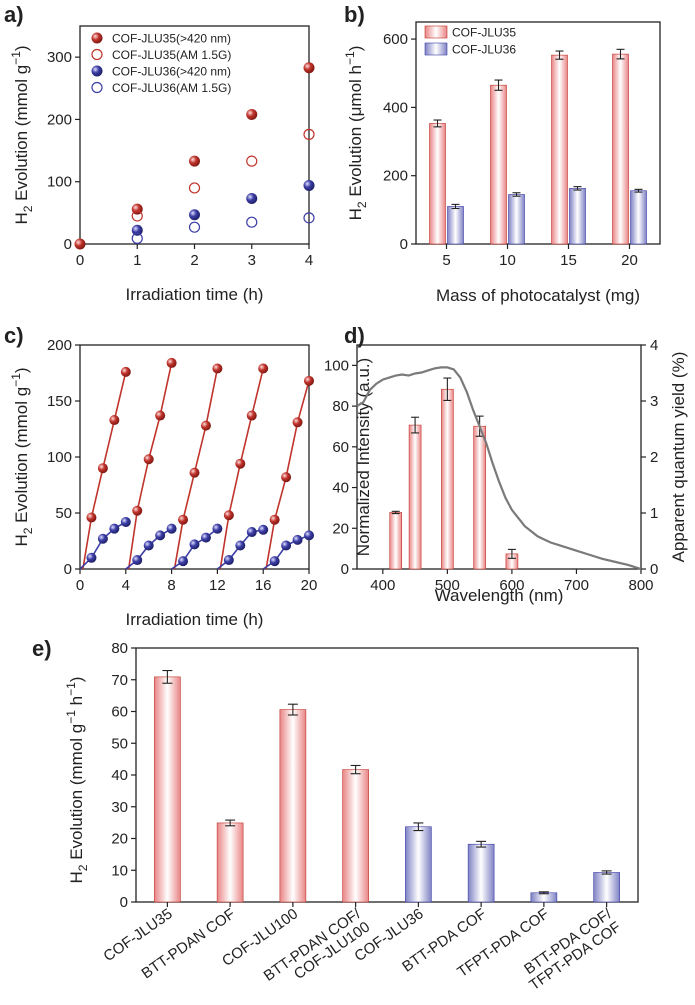 This screenshot has width=695, height=1005. Describe the element at coordinates (171, 72) in the screenshot. I see `panel-a-legend-label: COF-JLU36(>420 nm)` at that location.